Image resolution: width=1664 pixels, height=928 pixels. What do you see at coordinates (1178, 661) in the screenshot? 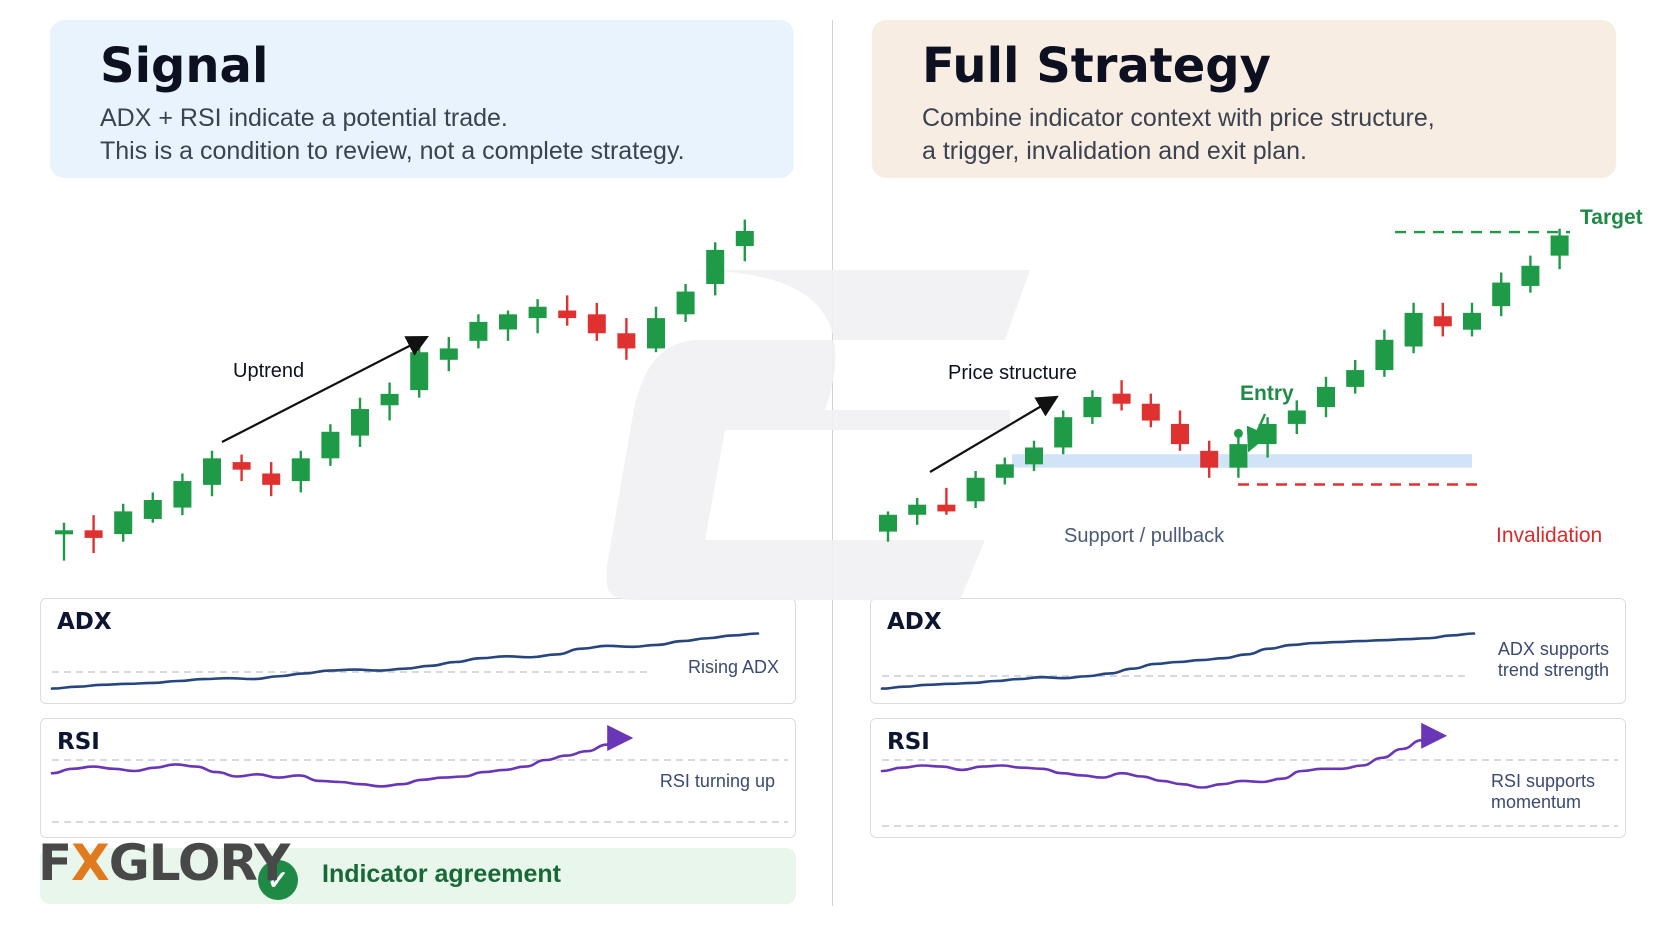
I see `strategy-adx-line` at bounding box center [1178, 661].